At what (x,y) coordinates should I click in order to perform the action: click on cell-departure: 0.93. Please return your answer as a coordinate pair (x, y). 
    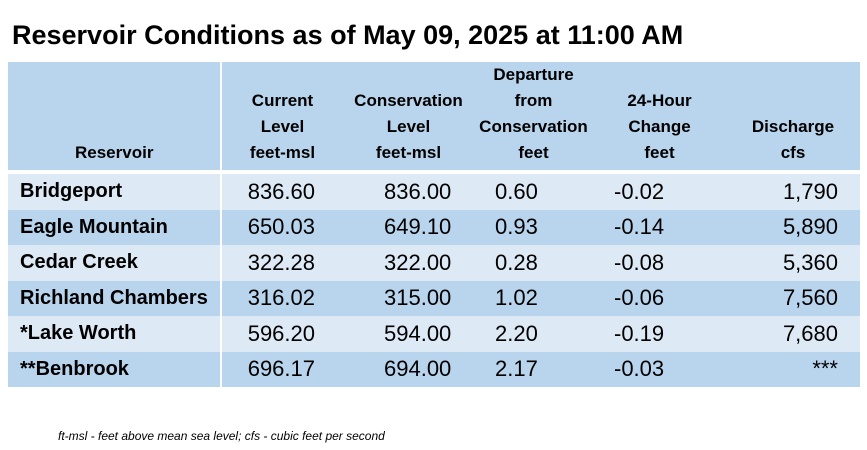
    Looking at the image, I should click on (533, 227).